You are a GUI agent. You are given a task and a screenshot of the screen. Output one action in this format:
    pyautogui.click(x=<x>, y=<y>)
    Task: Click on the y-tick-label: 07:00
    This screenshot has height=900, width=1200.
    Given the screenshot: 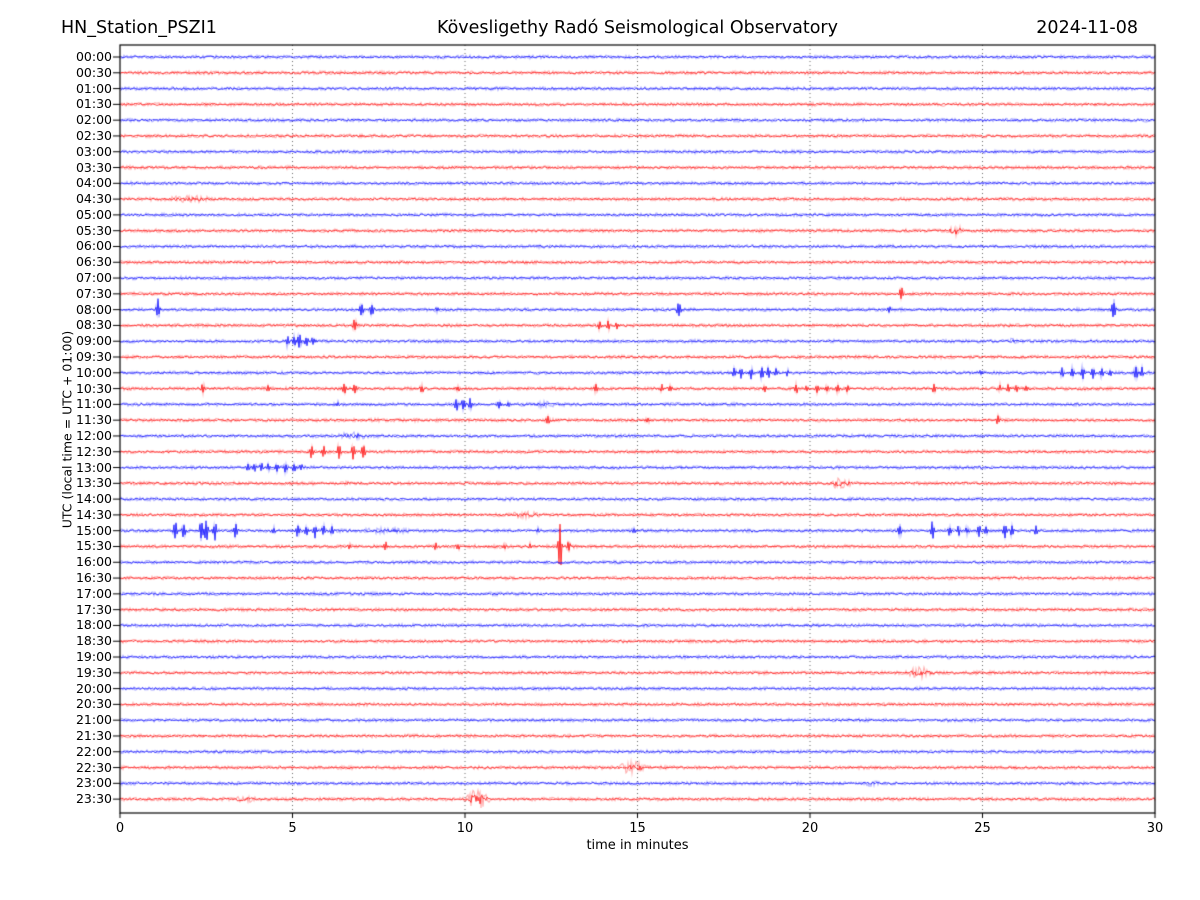 What is the action you would take?
    pyautogui.click(x=93, y=278)
    